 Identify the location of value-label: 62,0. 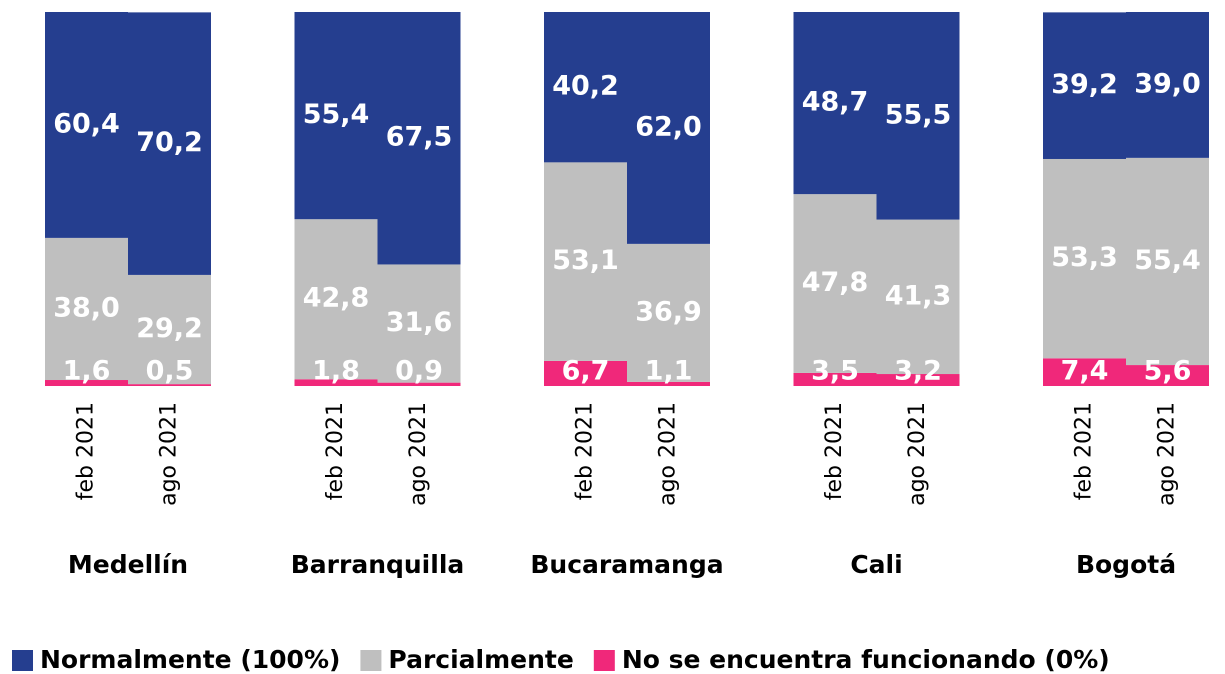
(668, 126).